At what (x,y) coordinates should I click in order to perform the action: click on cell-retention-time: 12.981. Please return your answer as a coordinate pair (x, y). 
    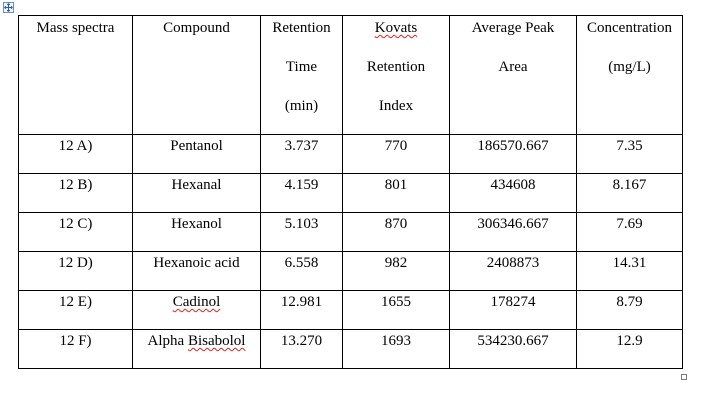
    Looking at the image, I should click on (301, 310).